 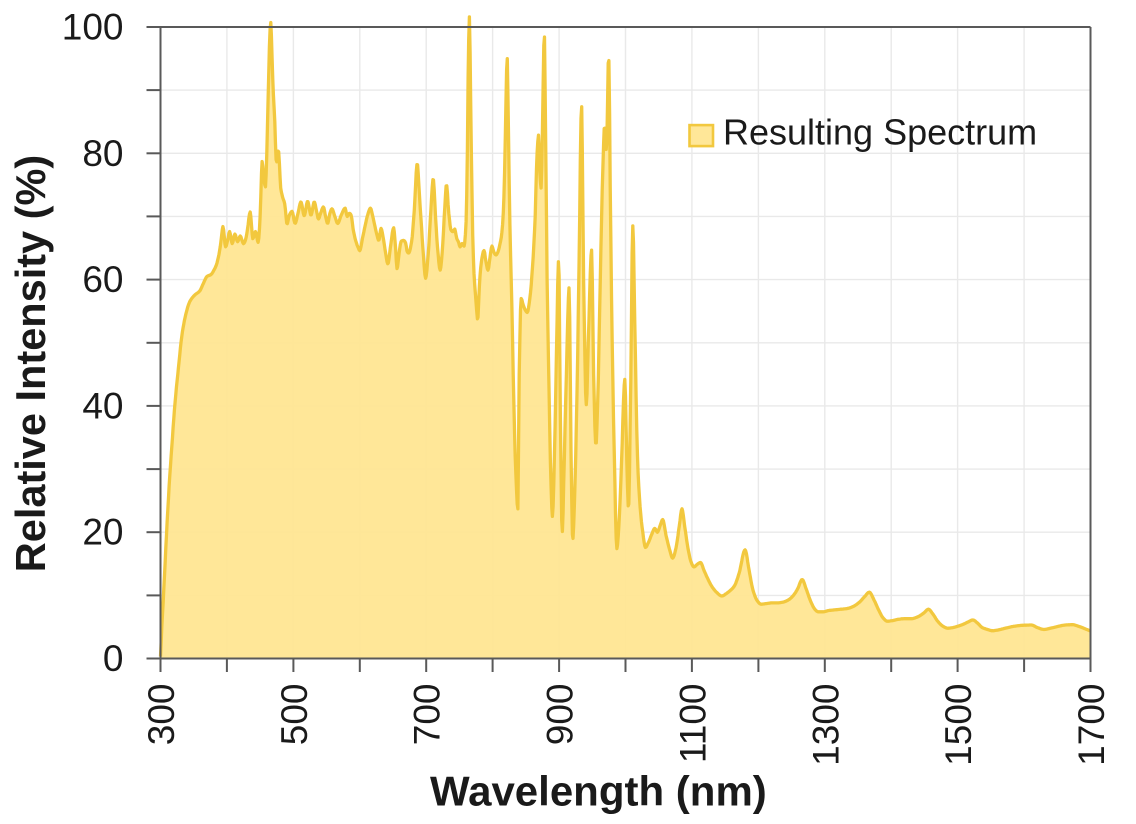 I want to click on svg-text: 20, so click(x=102, y=532).